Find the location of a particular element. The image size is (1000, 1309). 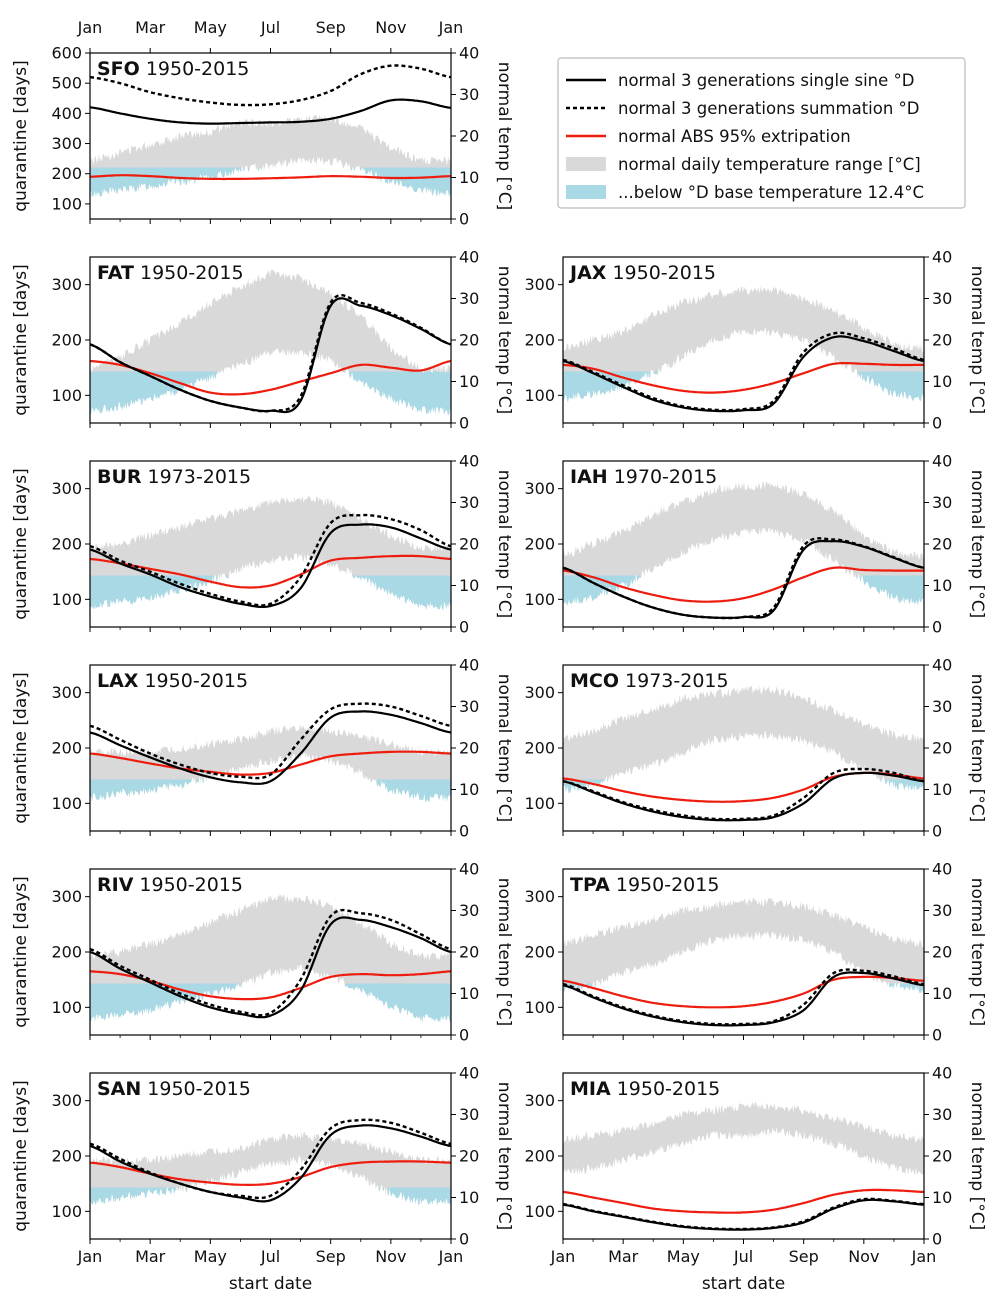

panel-title: FAT 1950-2015 is located at coordinates (170, 273).